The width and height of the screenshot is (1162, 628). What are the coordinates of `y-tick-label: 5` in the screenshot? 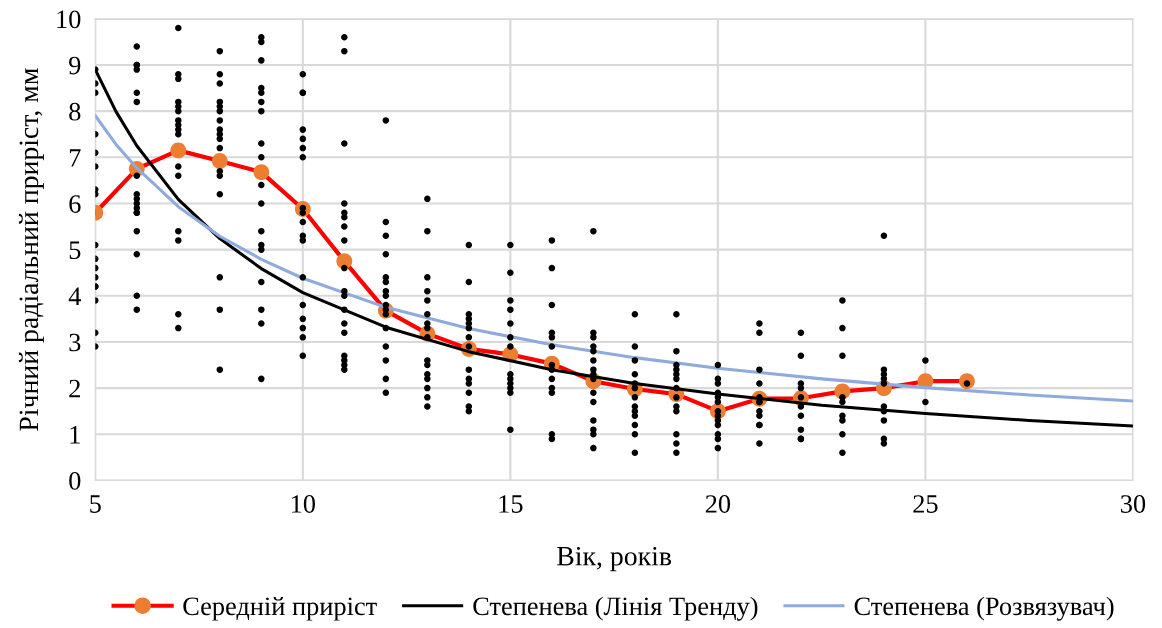 It's located at (75, 250).